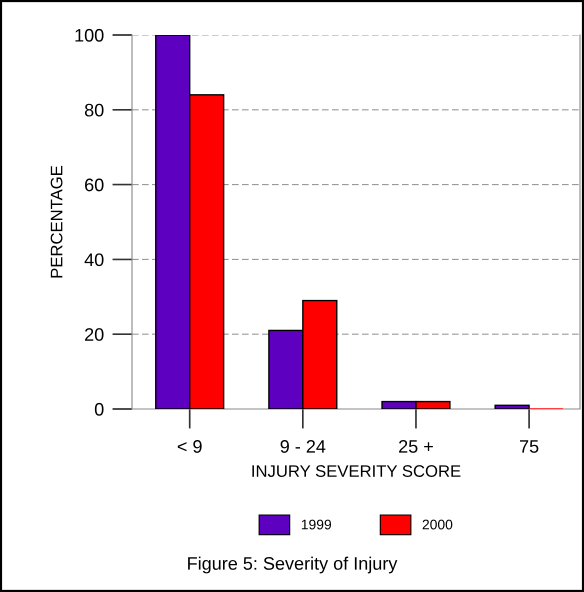 The height and width of the screenshot is (592, 584). Describe the element at coordinates (437, 525) in the screenshot. I see `legend-label: 2000` at that location.